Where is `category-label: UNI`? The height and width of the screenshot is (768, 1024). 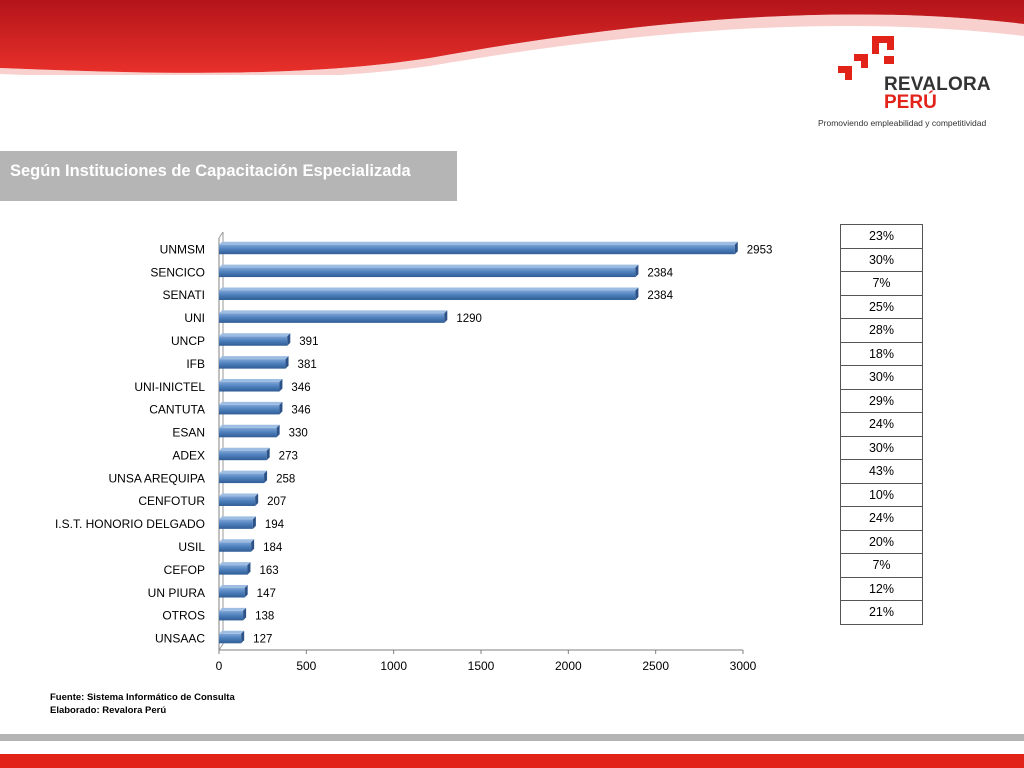 category-label: UNI is located at coordinates (194, 318).